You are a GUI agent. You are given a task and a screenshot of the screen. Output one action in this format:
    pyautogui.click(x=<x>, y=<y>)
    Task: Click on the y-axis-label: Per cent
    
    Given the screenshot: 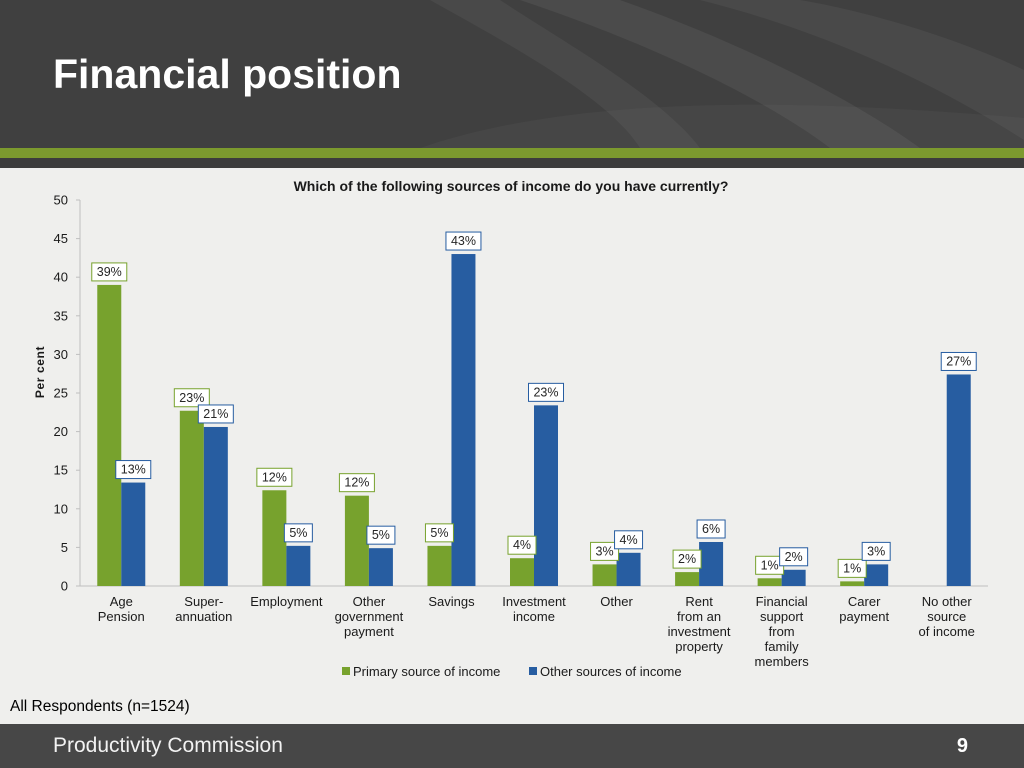 What is the action you would take?
    pyautogui.click(x=40, y=372)
    